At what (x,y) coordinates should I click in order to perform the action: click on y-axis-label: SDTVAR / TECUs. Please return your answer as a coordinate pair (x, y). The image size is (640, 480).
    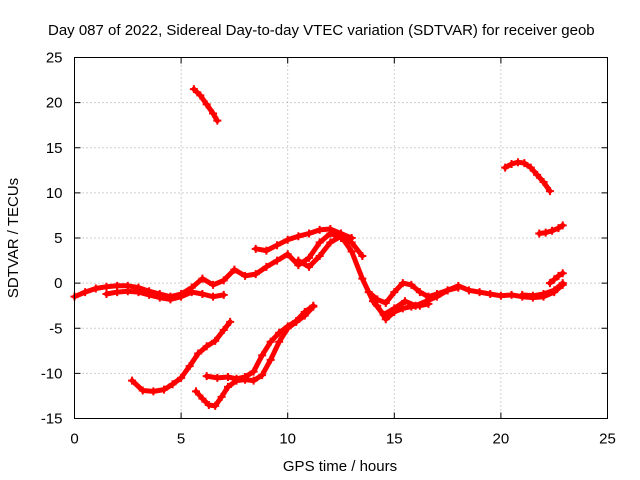
    Looking at the image, I should click on (13, 238).